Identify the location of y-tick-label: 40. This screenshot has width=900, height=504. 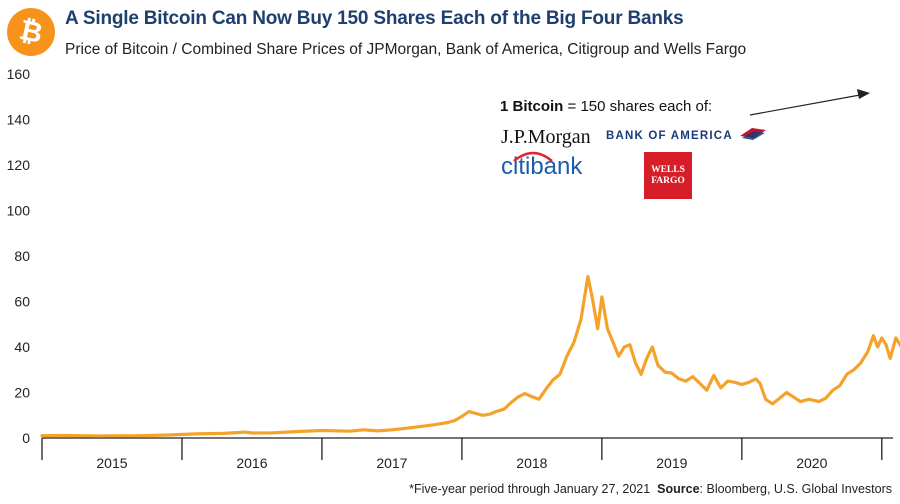
(22, 347).